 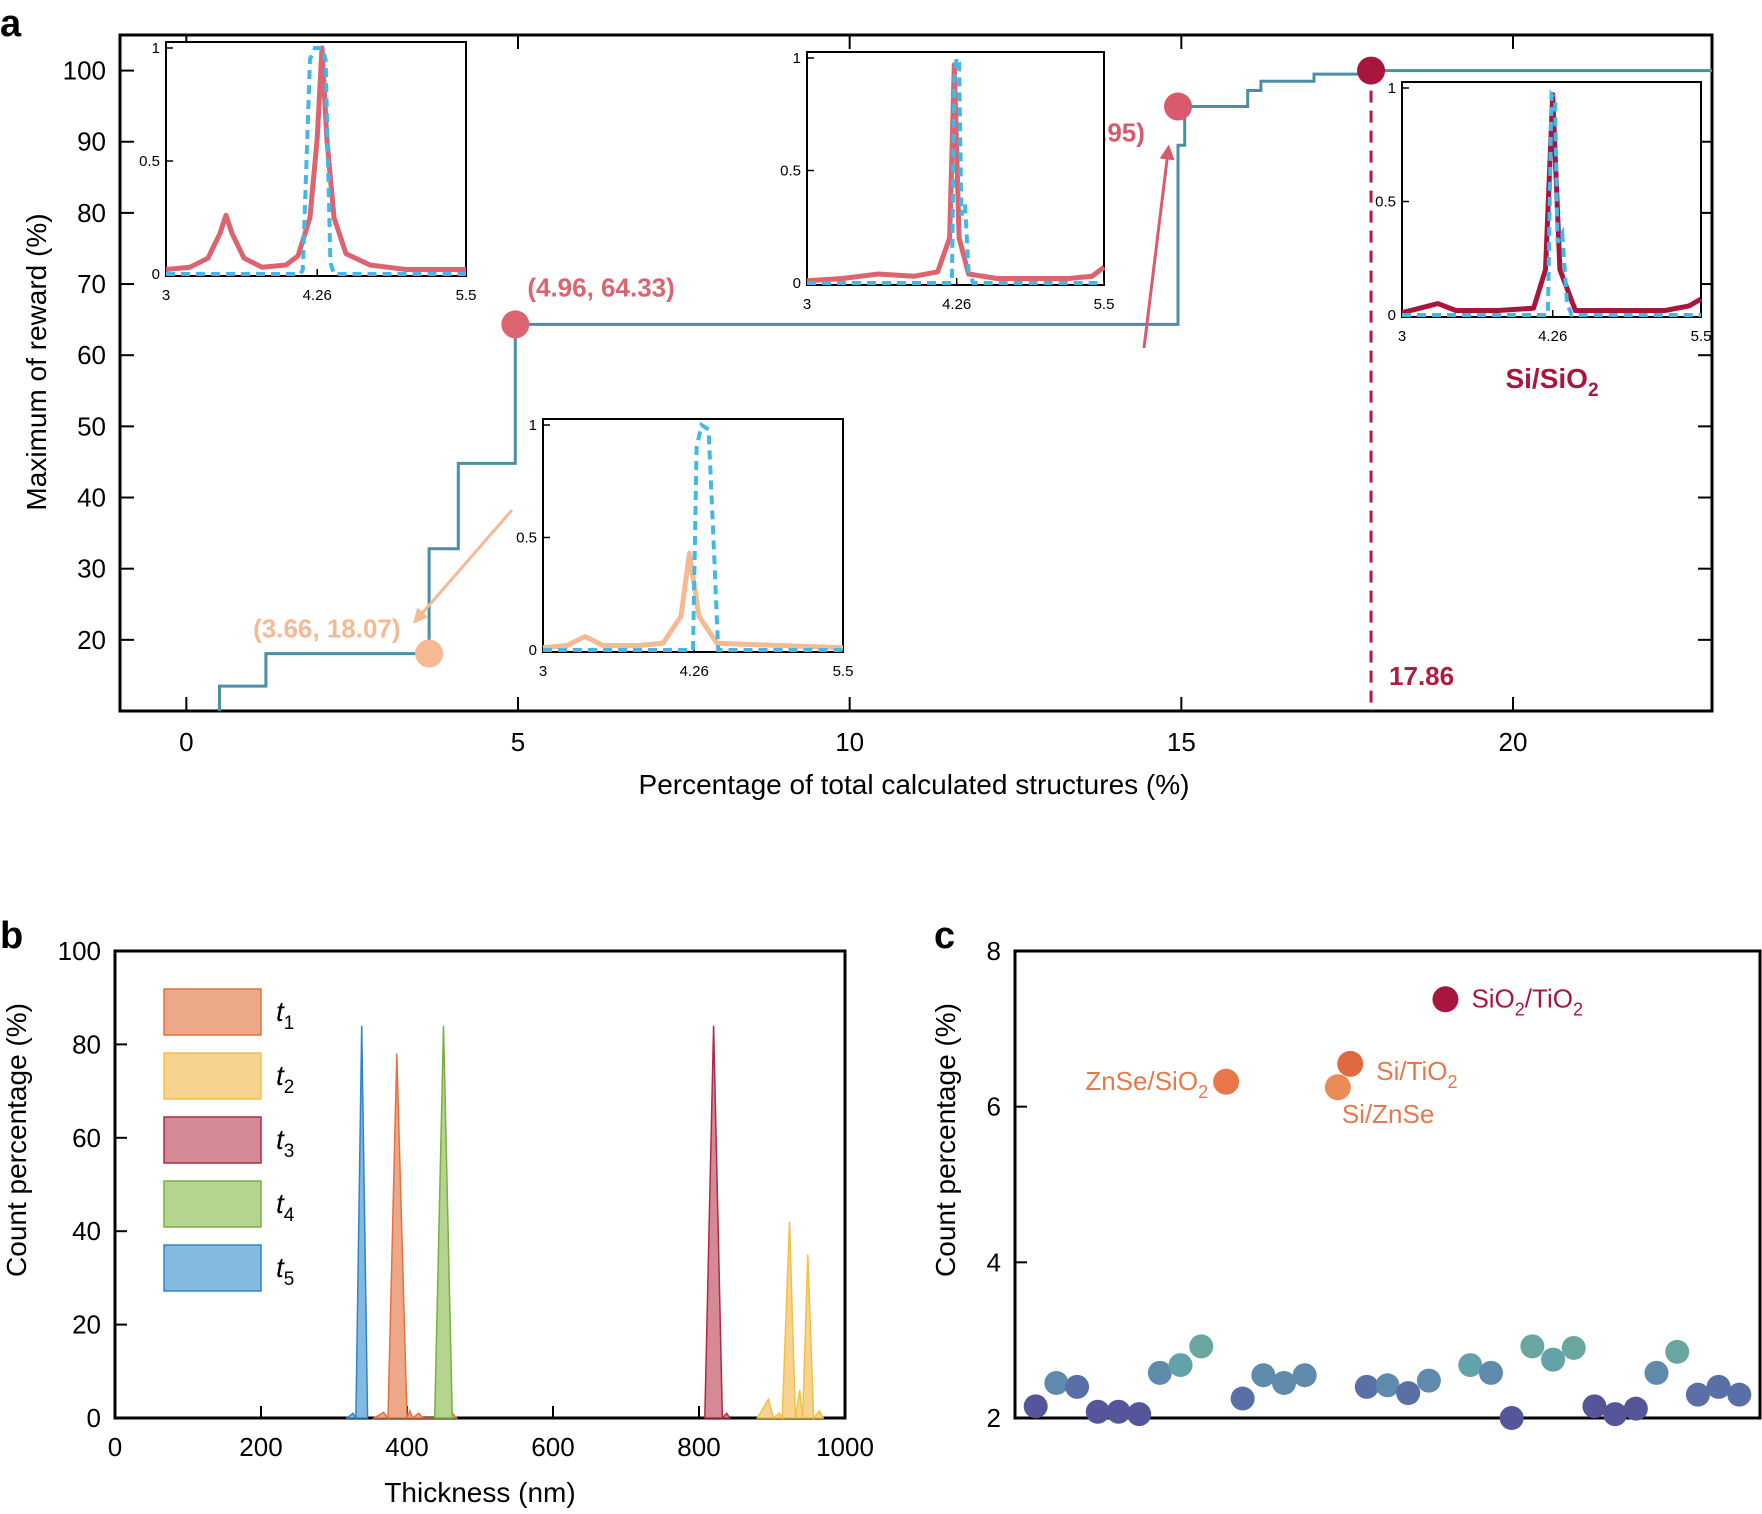 I want to click on chart-a-ylabel: Maximum of reward (%), so click(x=36, y=361).